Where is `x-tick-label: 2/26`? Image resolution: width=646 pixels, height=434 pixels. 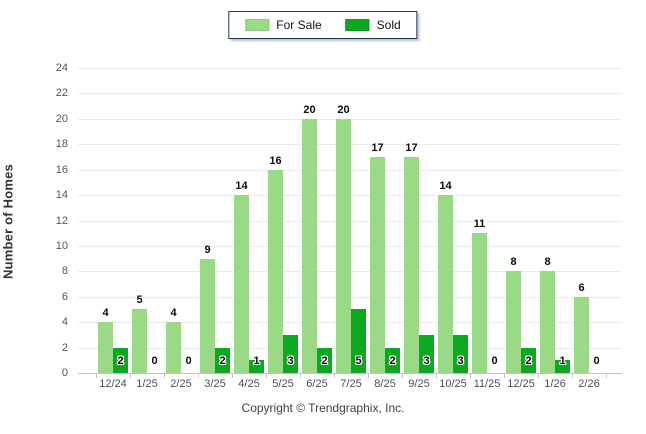 x-tick-label: 2/26 is located at coordinates (589, 384).